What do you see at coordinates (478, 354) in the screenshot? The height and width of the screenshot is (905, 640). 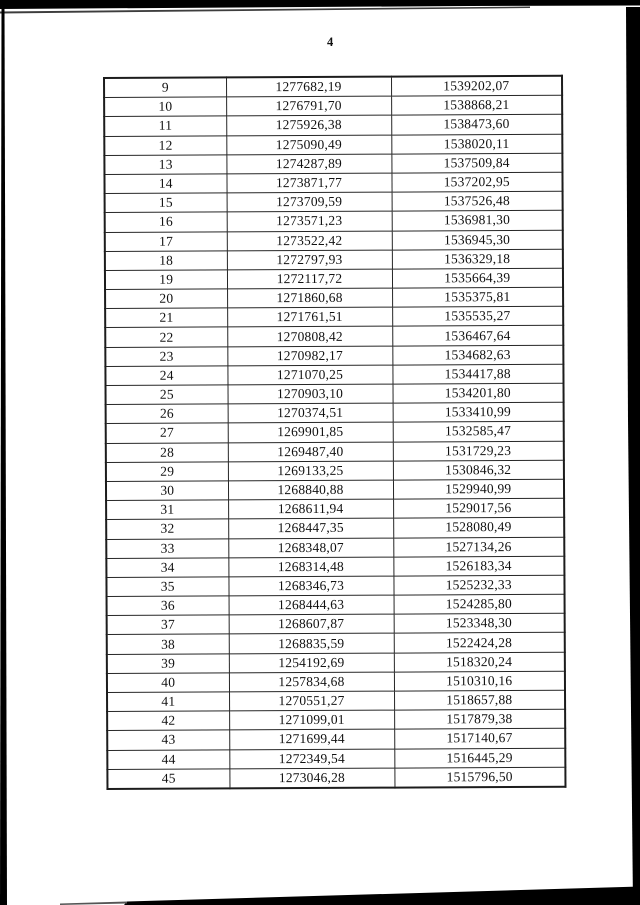 I see `cell-value-col-2: 1534682,63` at bounding box center [478, 354].